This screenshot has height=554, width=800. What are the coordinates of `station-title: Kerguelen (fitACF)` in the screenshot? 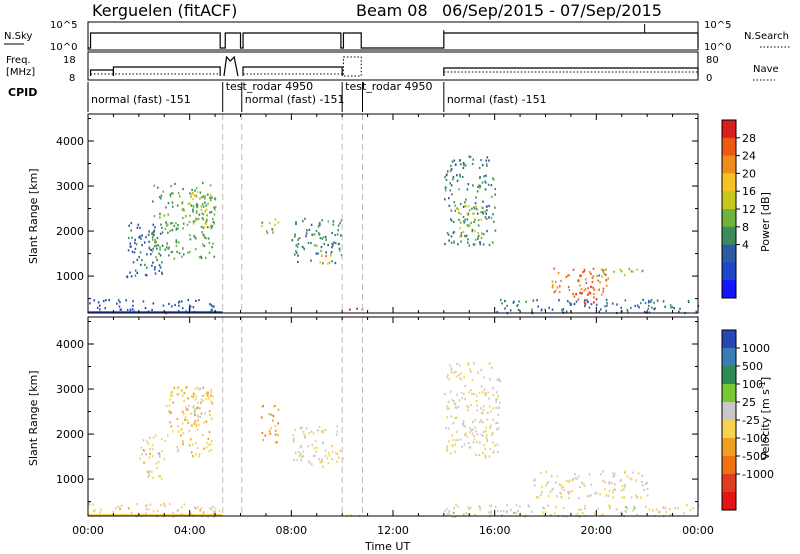 It's located at (164, 10).